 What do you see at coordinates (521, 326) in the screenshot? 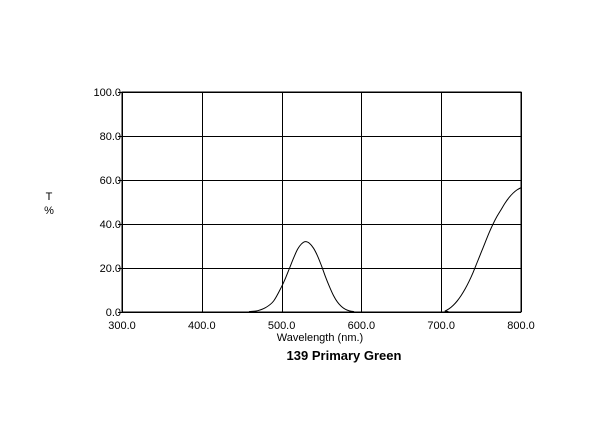
I see `x-tick-label: 800.0` at bounding box center [521, 326].